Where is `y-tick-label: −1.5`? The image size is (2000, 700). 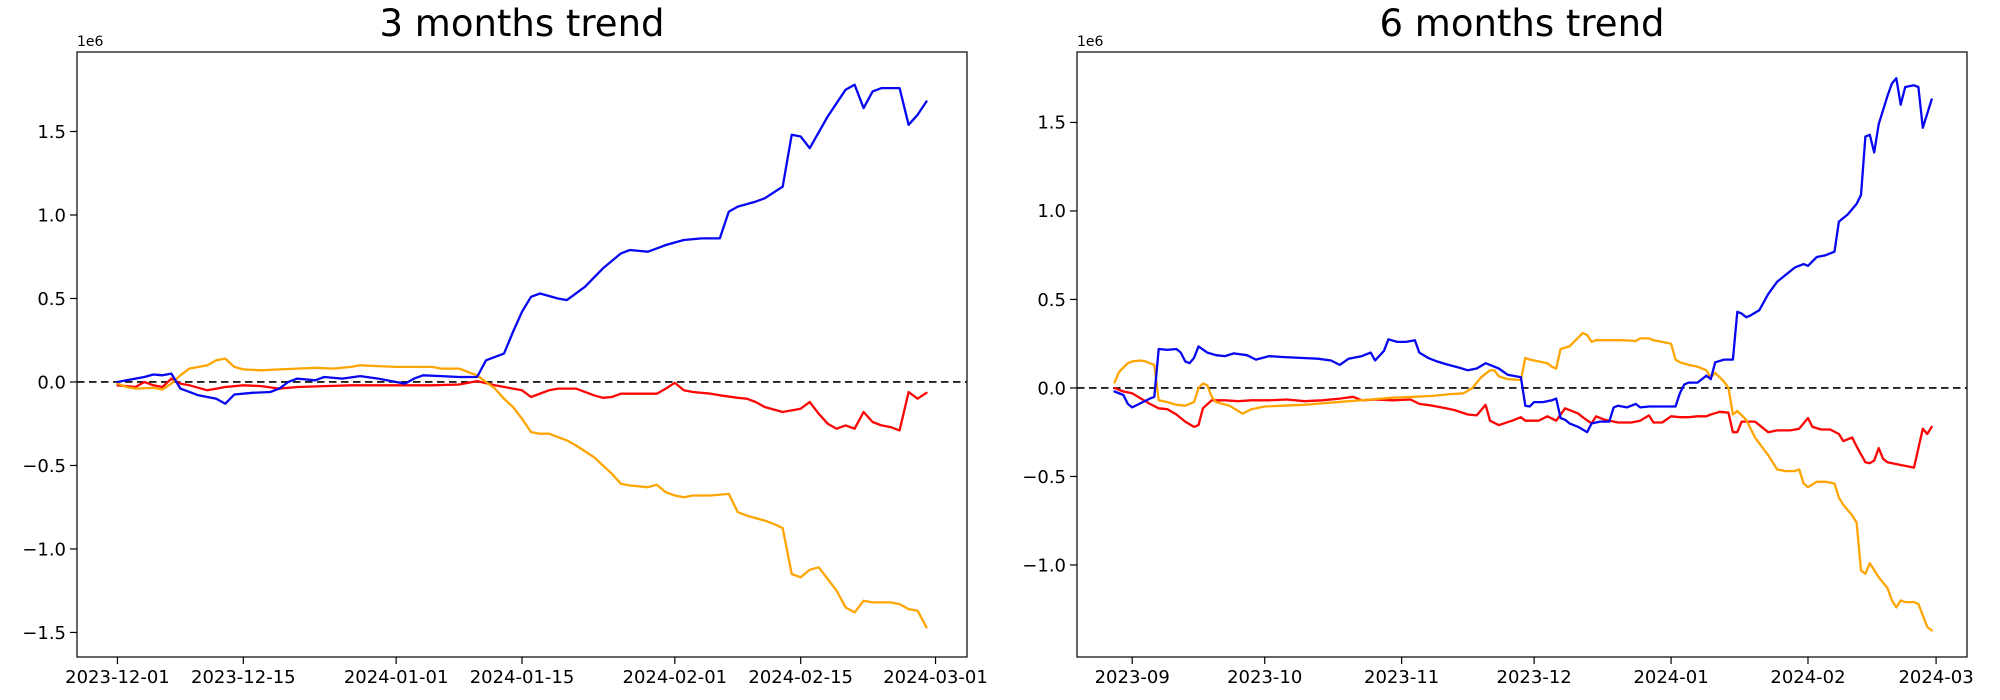
y-tick-label: −1.5 is located at coordinates (44, 633).